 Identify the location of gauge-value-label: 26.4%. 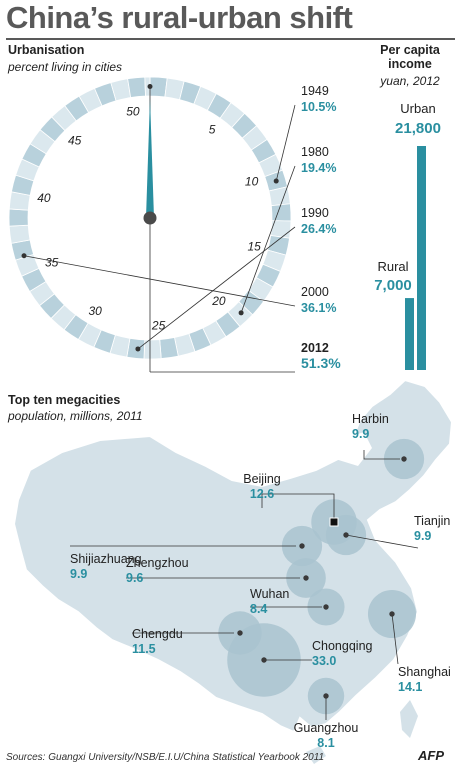
(318, 229).